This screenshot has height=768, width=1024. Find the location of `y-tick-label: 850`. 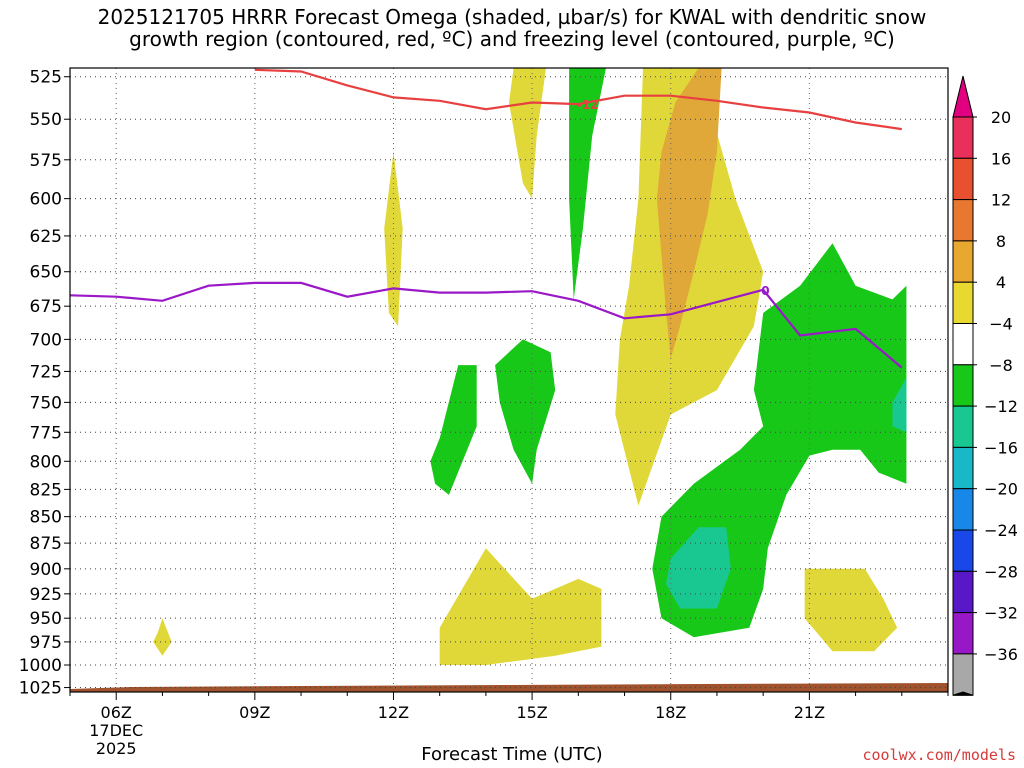

y-tick-label: 850 is located at coordinates (46, 518).